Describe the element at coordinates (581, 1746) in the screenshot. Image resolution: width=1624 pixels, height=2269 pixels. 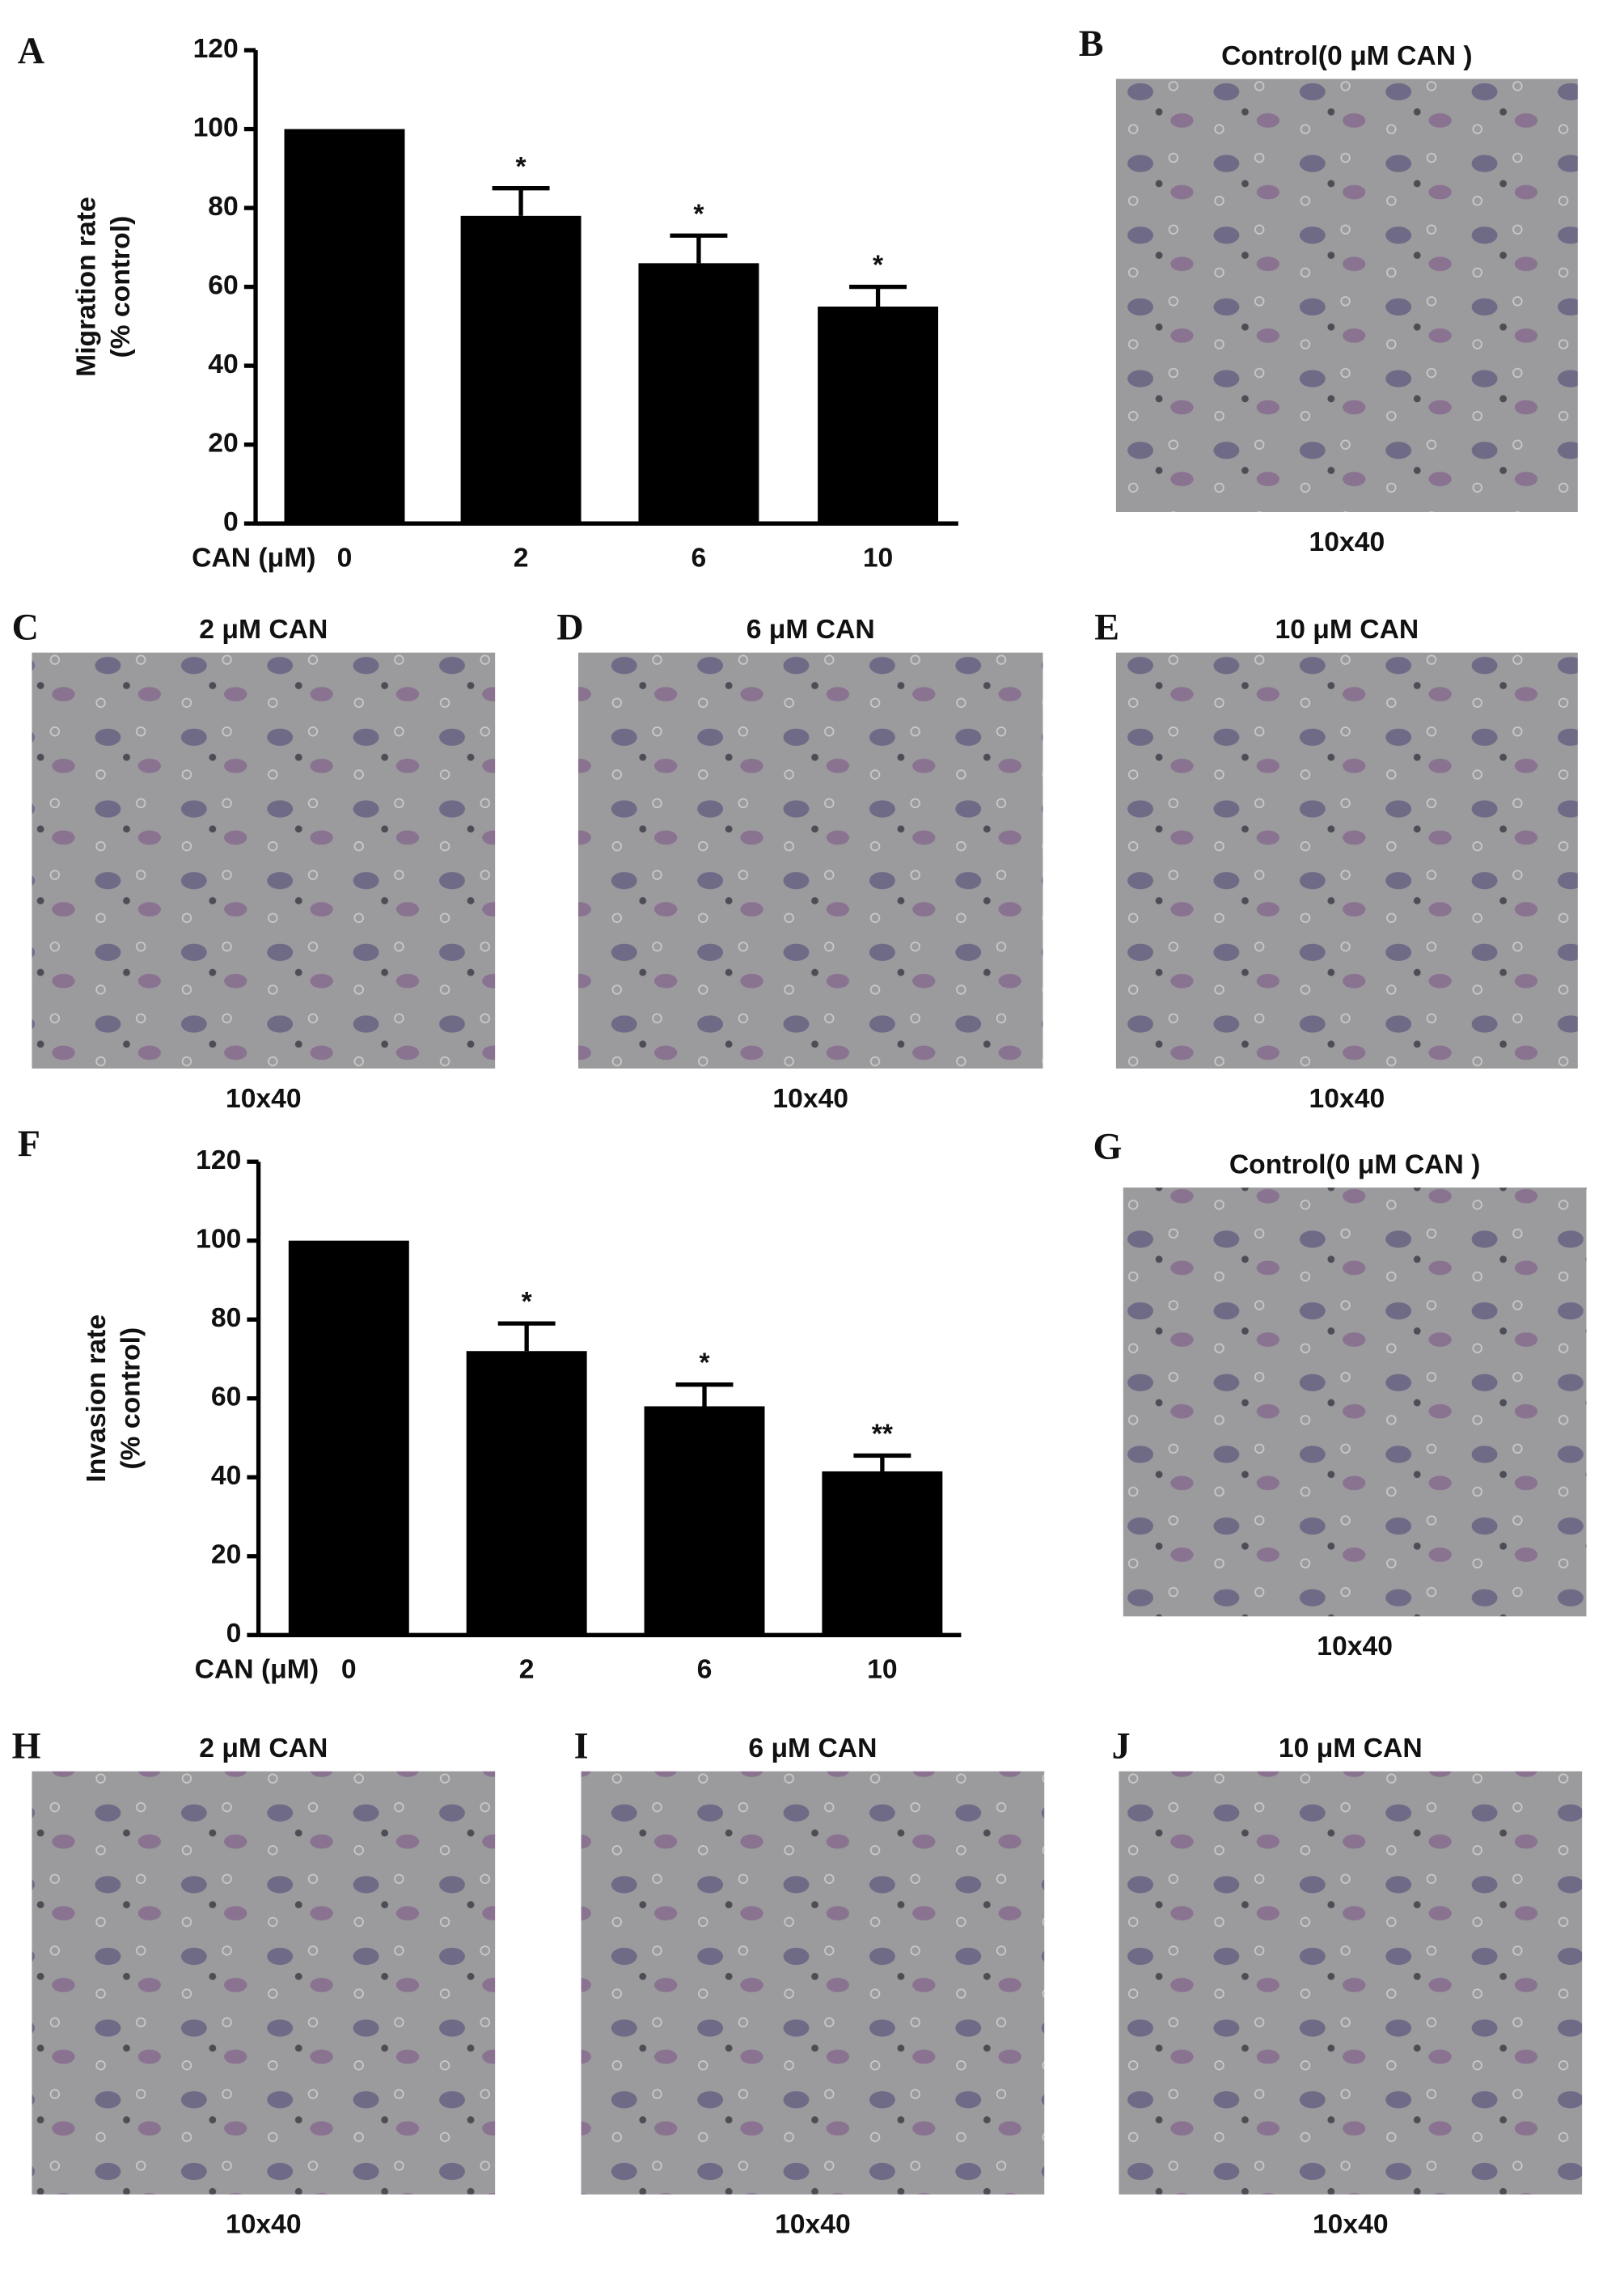
I see `panel-letter: I` at that location.